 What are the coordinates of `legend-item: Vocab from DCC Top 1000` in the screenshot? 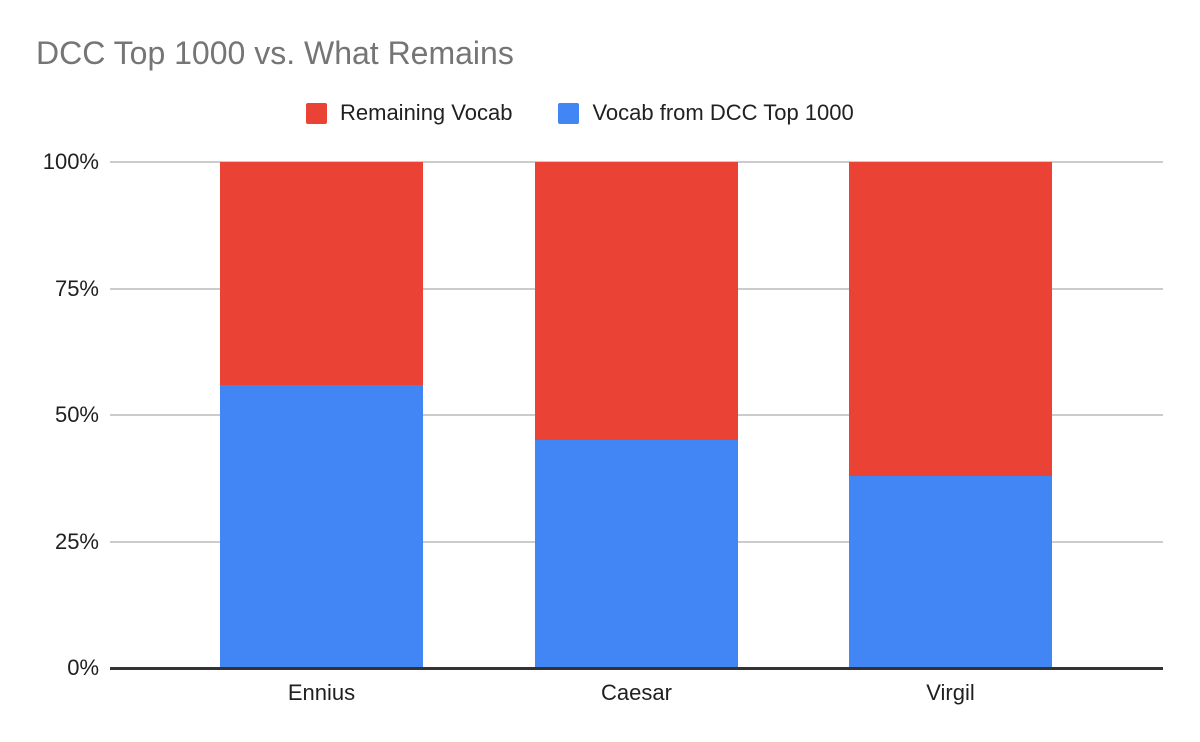 It's located at (706, 113).